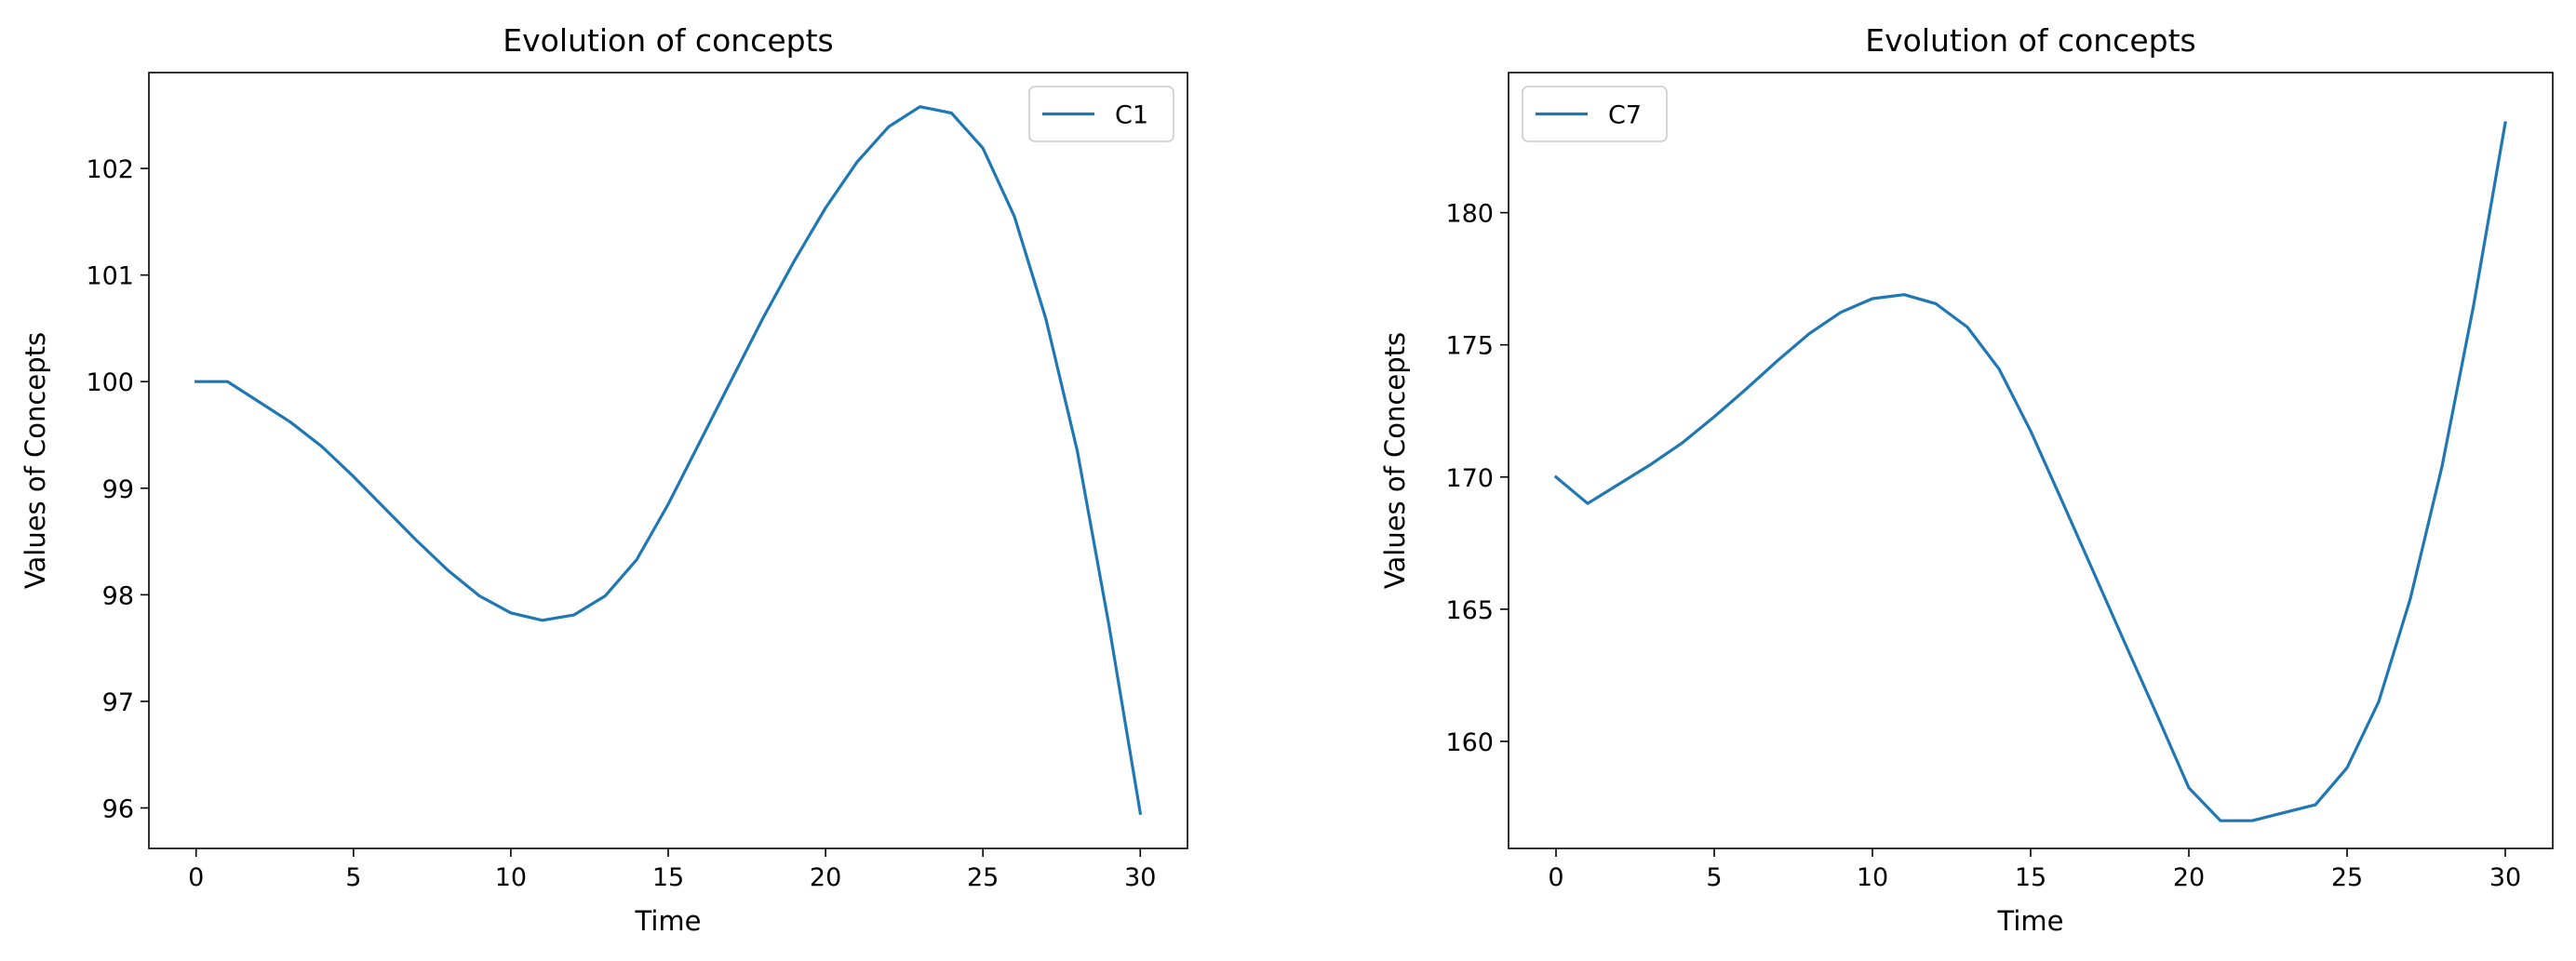 This screenshot has width=2576, height=961. I want to click on y-tick-label: 165, so click(1469, 610).